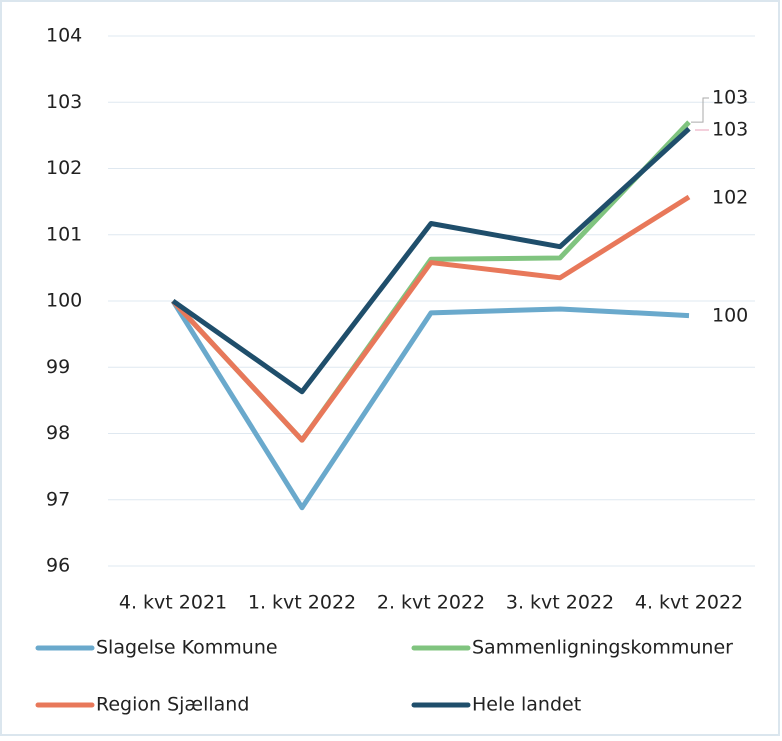 The width and height of the screenshot is (782, 741). What do you see at coordinates (187, 648) in the screenshot?
I see `legend-label: Slagelse Kommune` at bounding box center [187, 648].